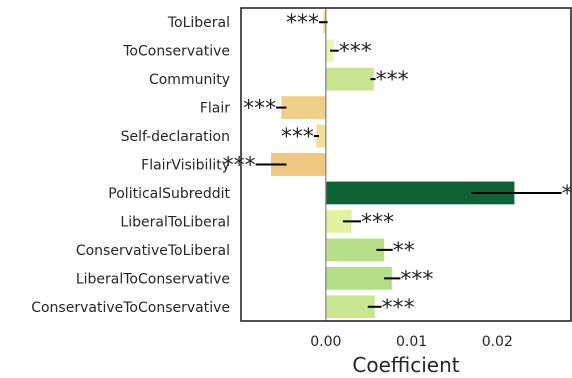 The image size is (572, 378). I want to click on significance-label-LiberalToLiberal: ***, so click(377, 222).